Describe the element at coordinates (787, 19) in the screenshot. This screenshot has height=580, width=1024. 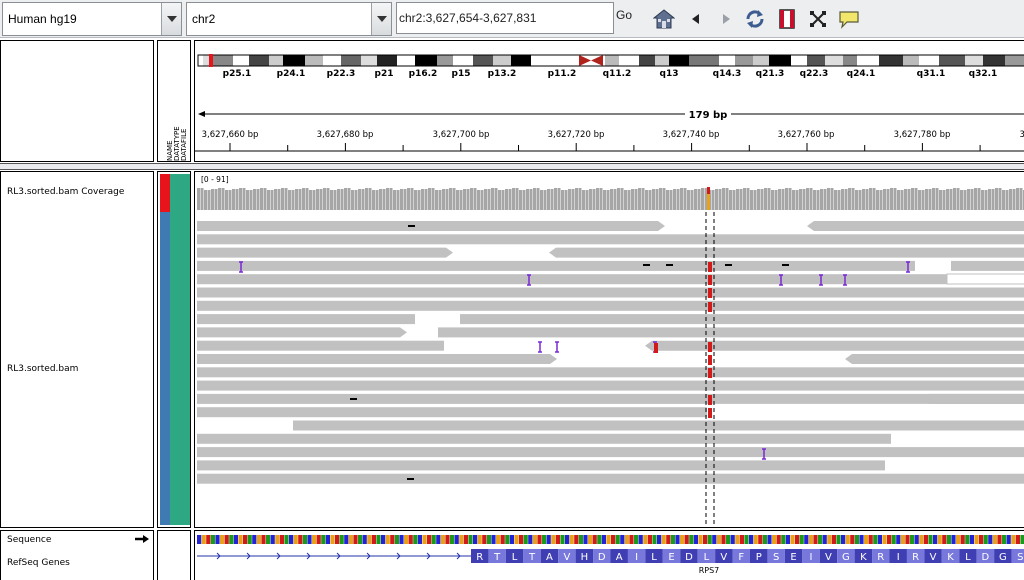
I see `region-of-interest-icon` at that location.